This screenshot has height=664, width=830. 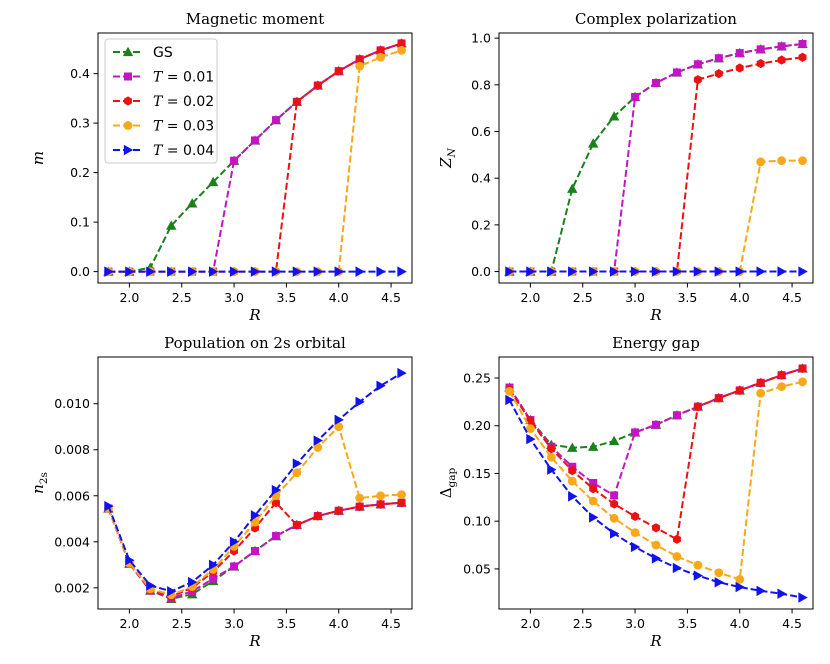 I want to click on x-tick-label: 3.0, so click(x=234, y=297).